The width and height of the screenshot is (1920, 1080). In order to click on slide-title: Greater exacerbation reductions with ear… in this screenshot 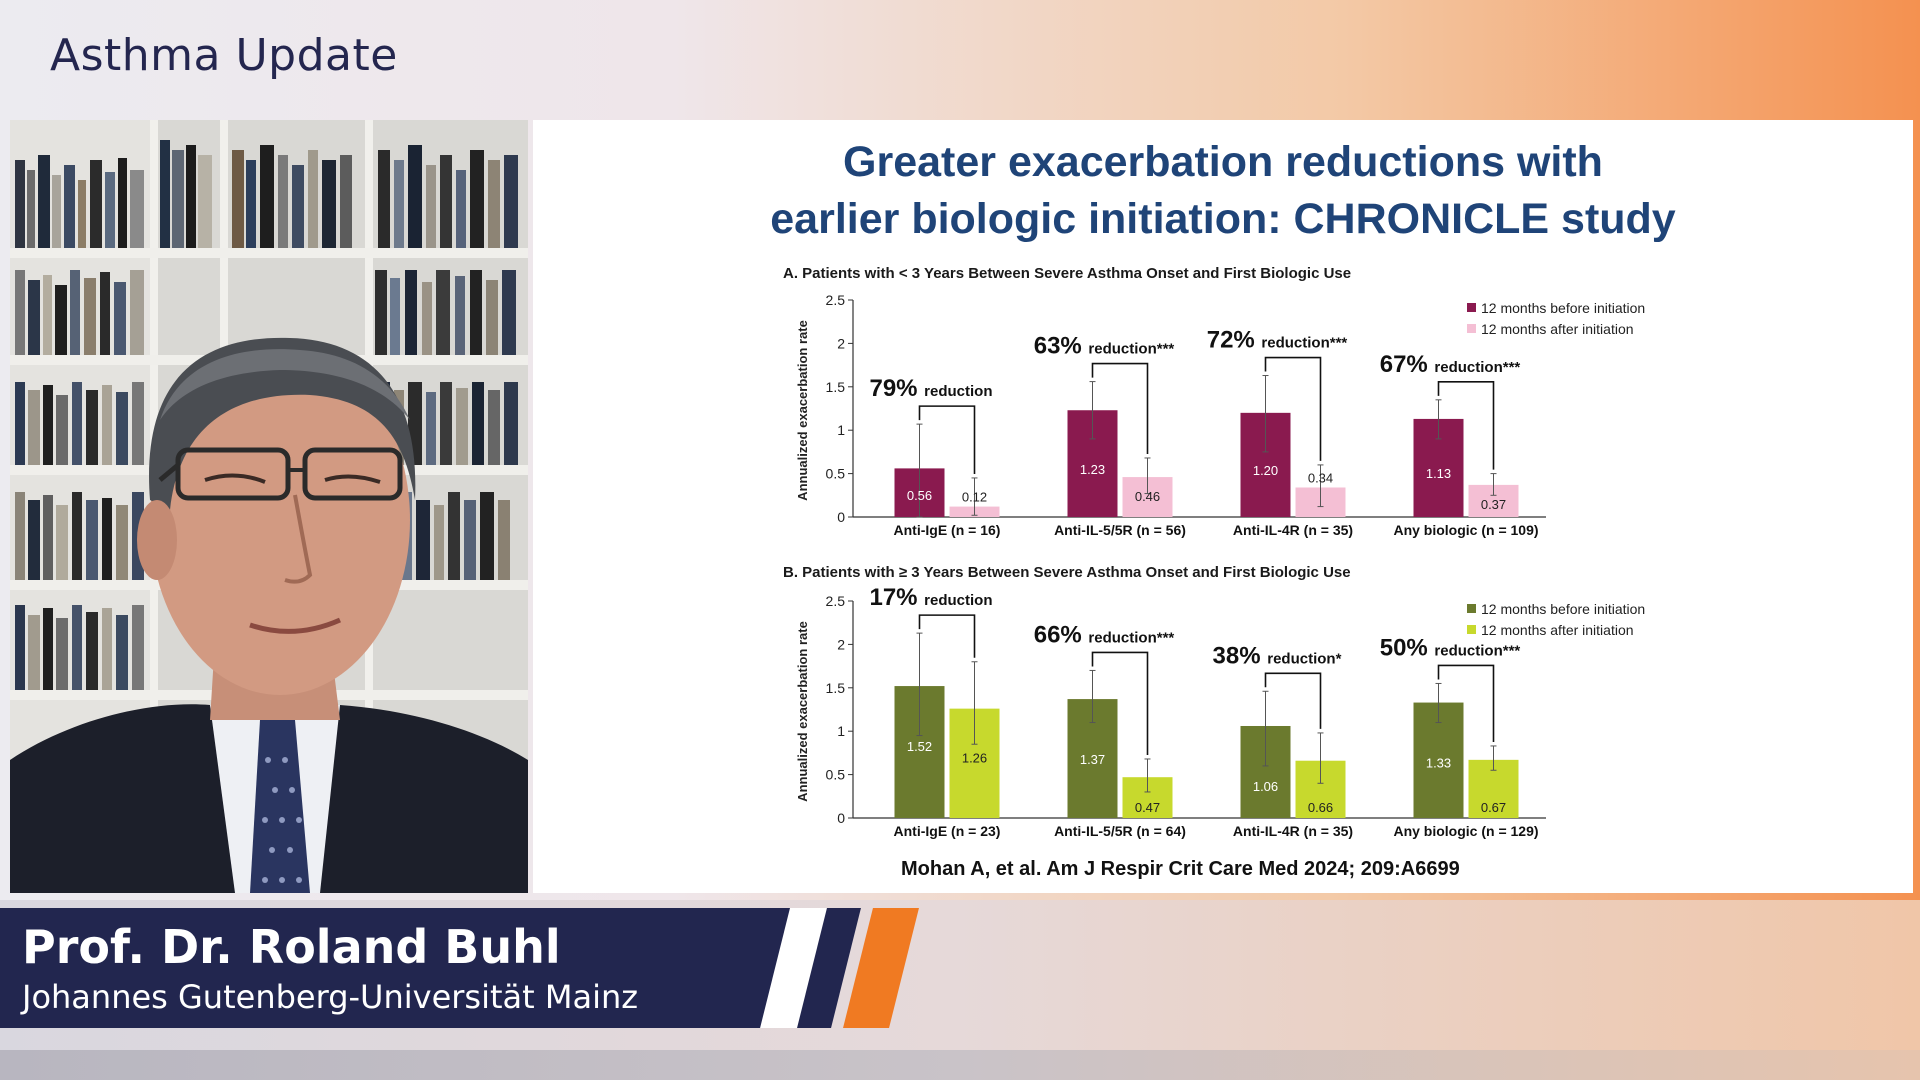, I will do `click(1223, 191)`.